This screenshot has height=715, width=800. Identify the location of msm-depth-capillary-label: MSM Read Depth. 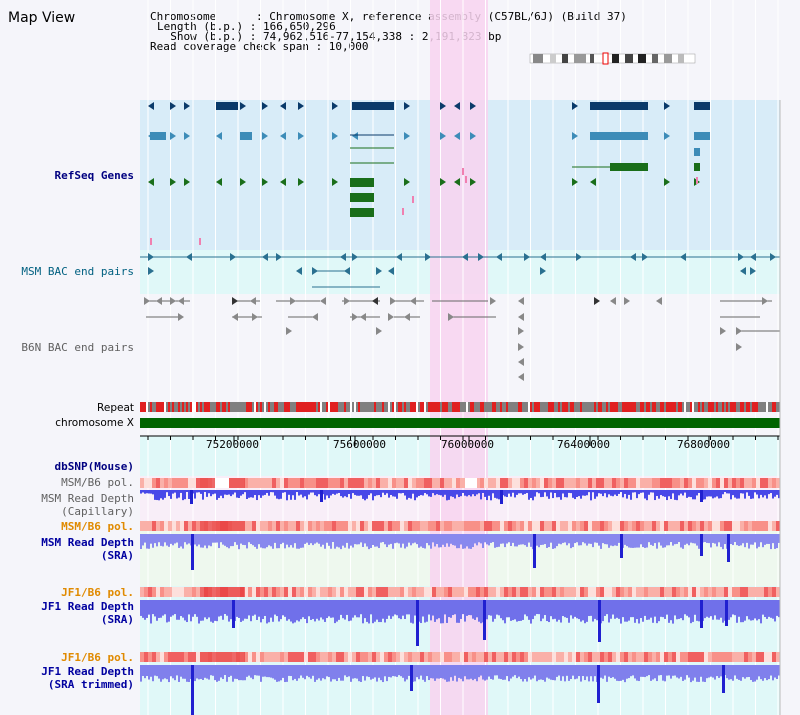
(87, 498).